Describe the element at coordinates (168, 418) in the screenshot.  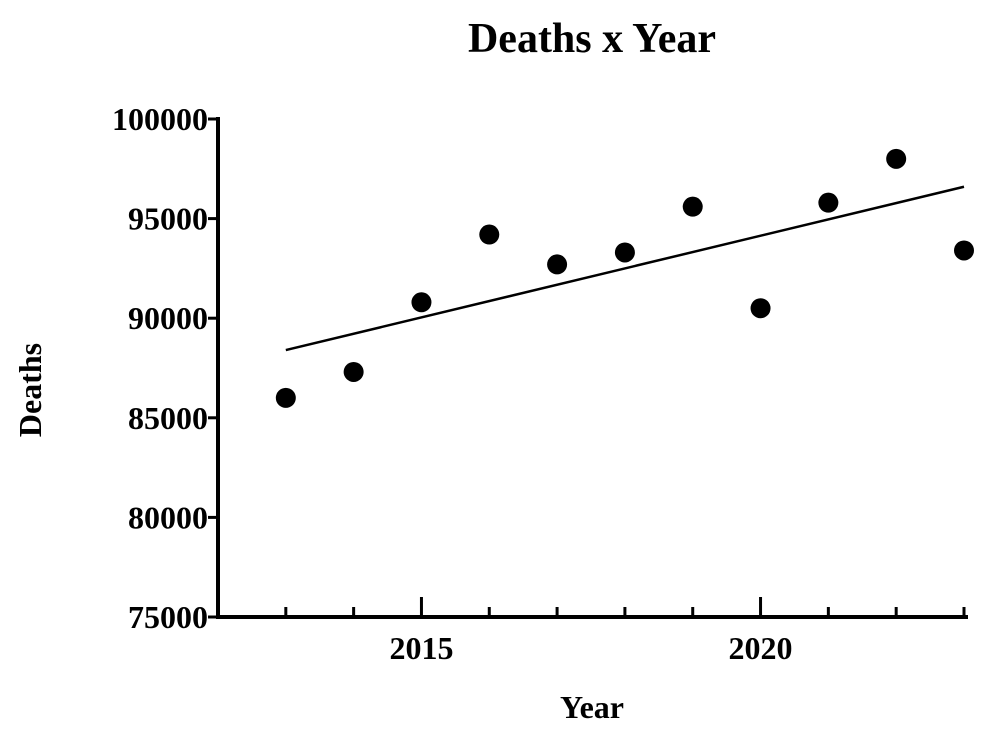
I see `y-tick-label: 85000` at that location.